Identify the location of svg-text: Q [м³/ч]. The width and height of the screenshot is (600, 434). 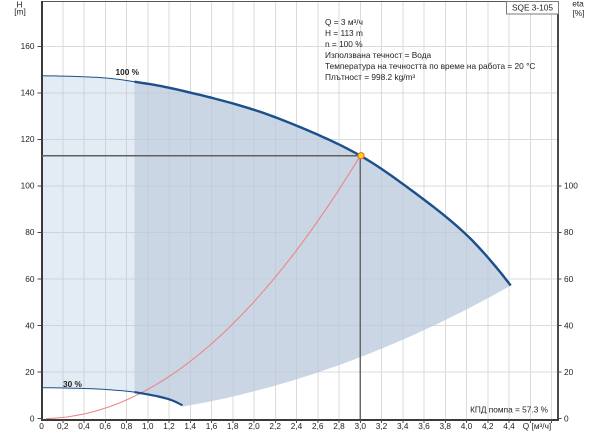
(537, 426).